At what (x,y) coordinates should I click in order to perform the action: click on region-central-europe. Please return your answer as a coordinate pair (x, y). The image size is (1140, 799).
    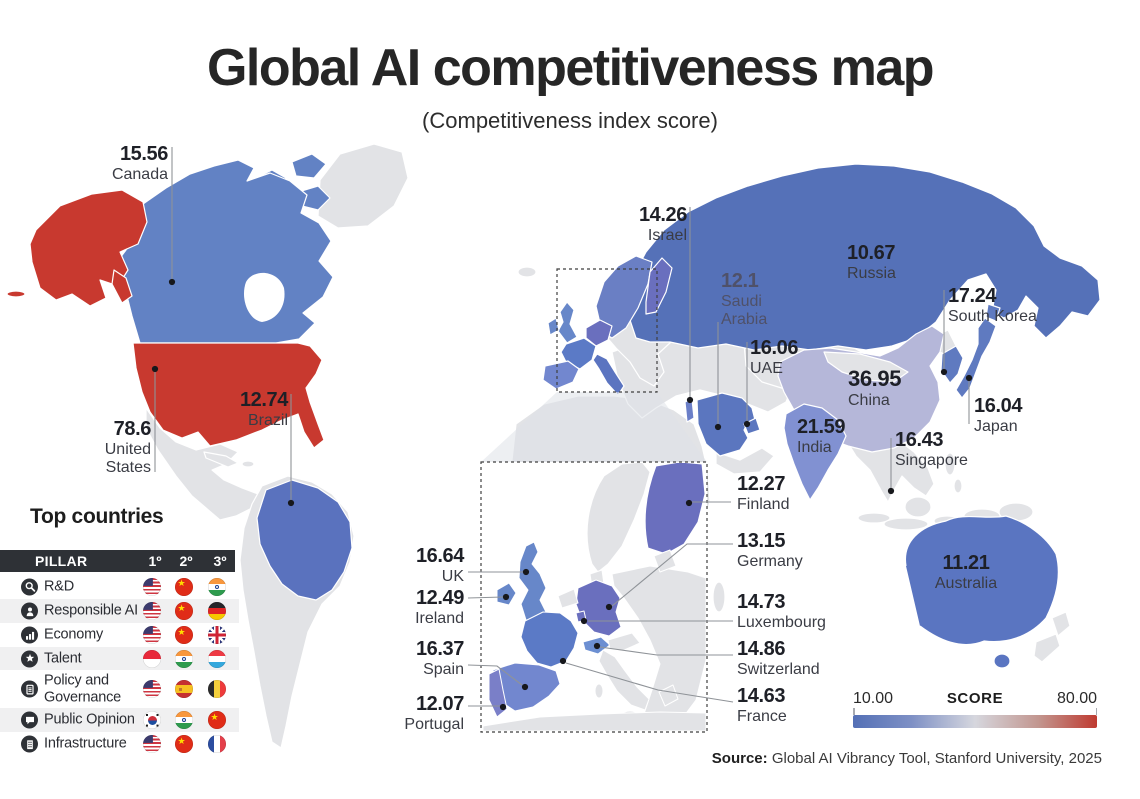
    Looking at the image, I should click on (599, 333).